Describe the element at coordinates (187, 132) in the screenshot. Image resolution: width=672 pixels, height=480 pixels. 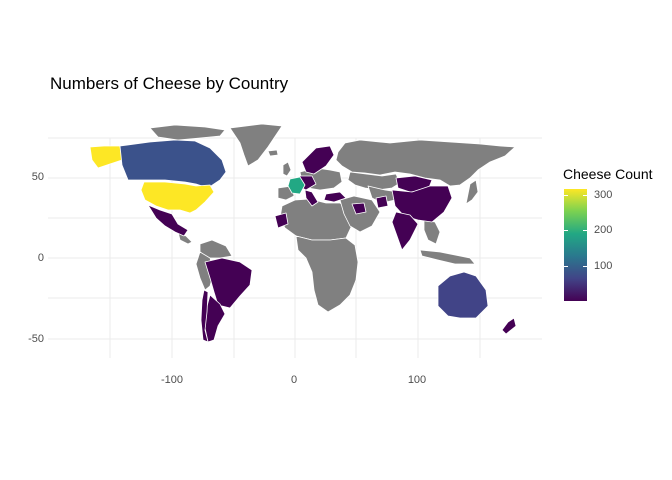
I see `country-canadian-islands` at that location.